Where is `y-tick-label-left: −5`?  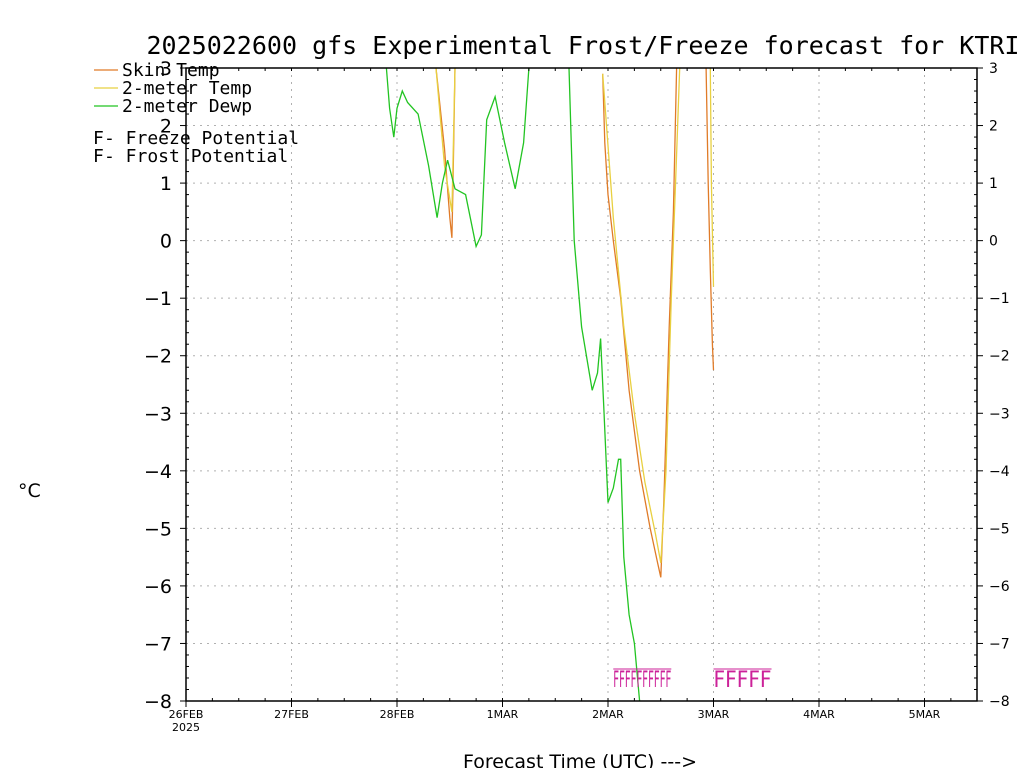
y-tick-label-left: −5 is located at coordinates (158, 529).